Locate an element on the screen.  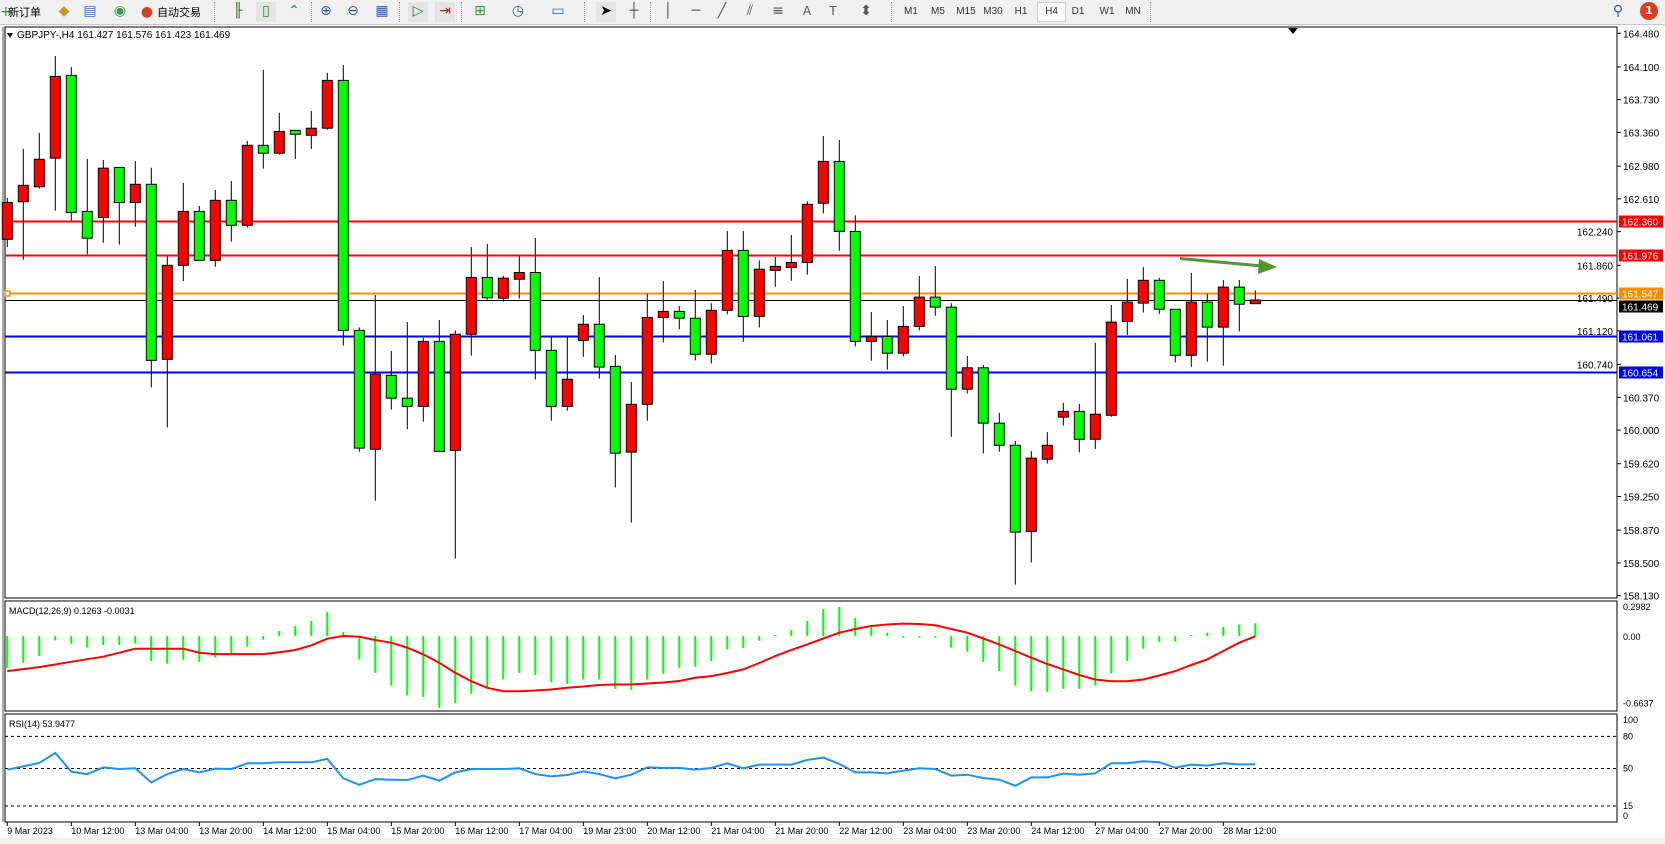
trendline-icon: ╱ is located at coordinates (722, 11).